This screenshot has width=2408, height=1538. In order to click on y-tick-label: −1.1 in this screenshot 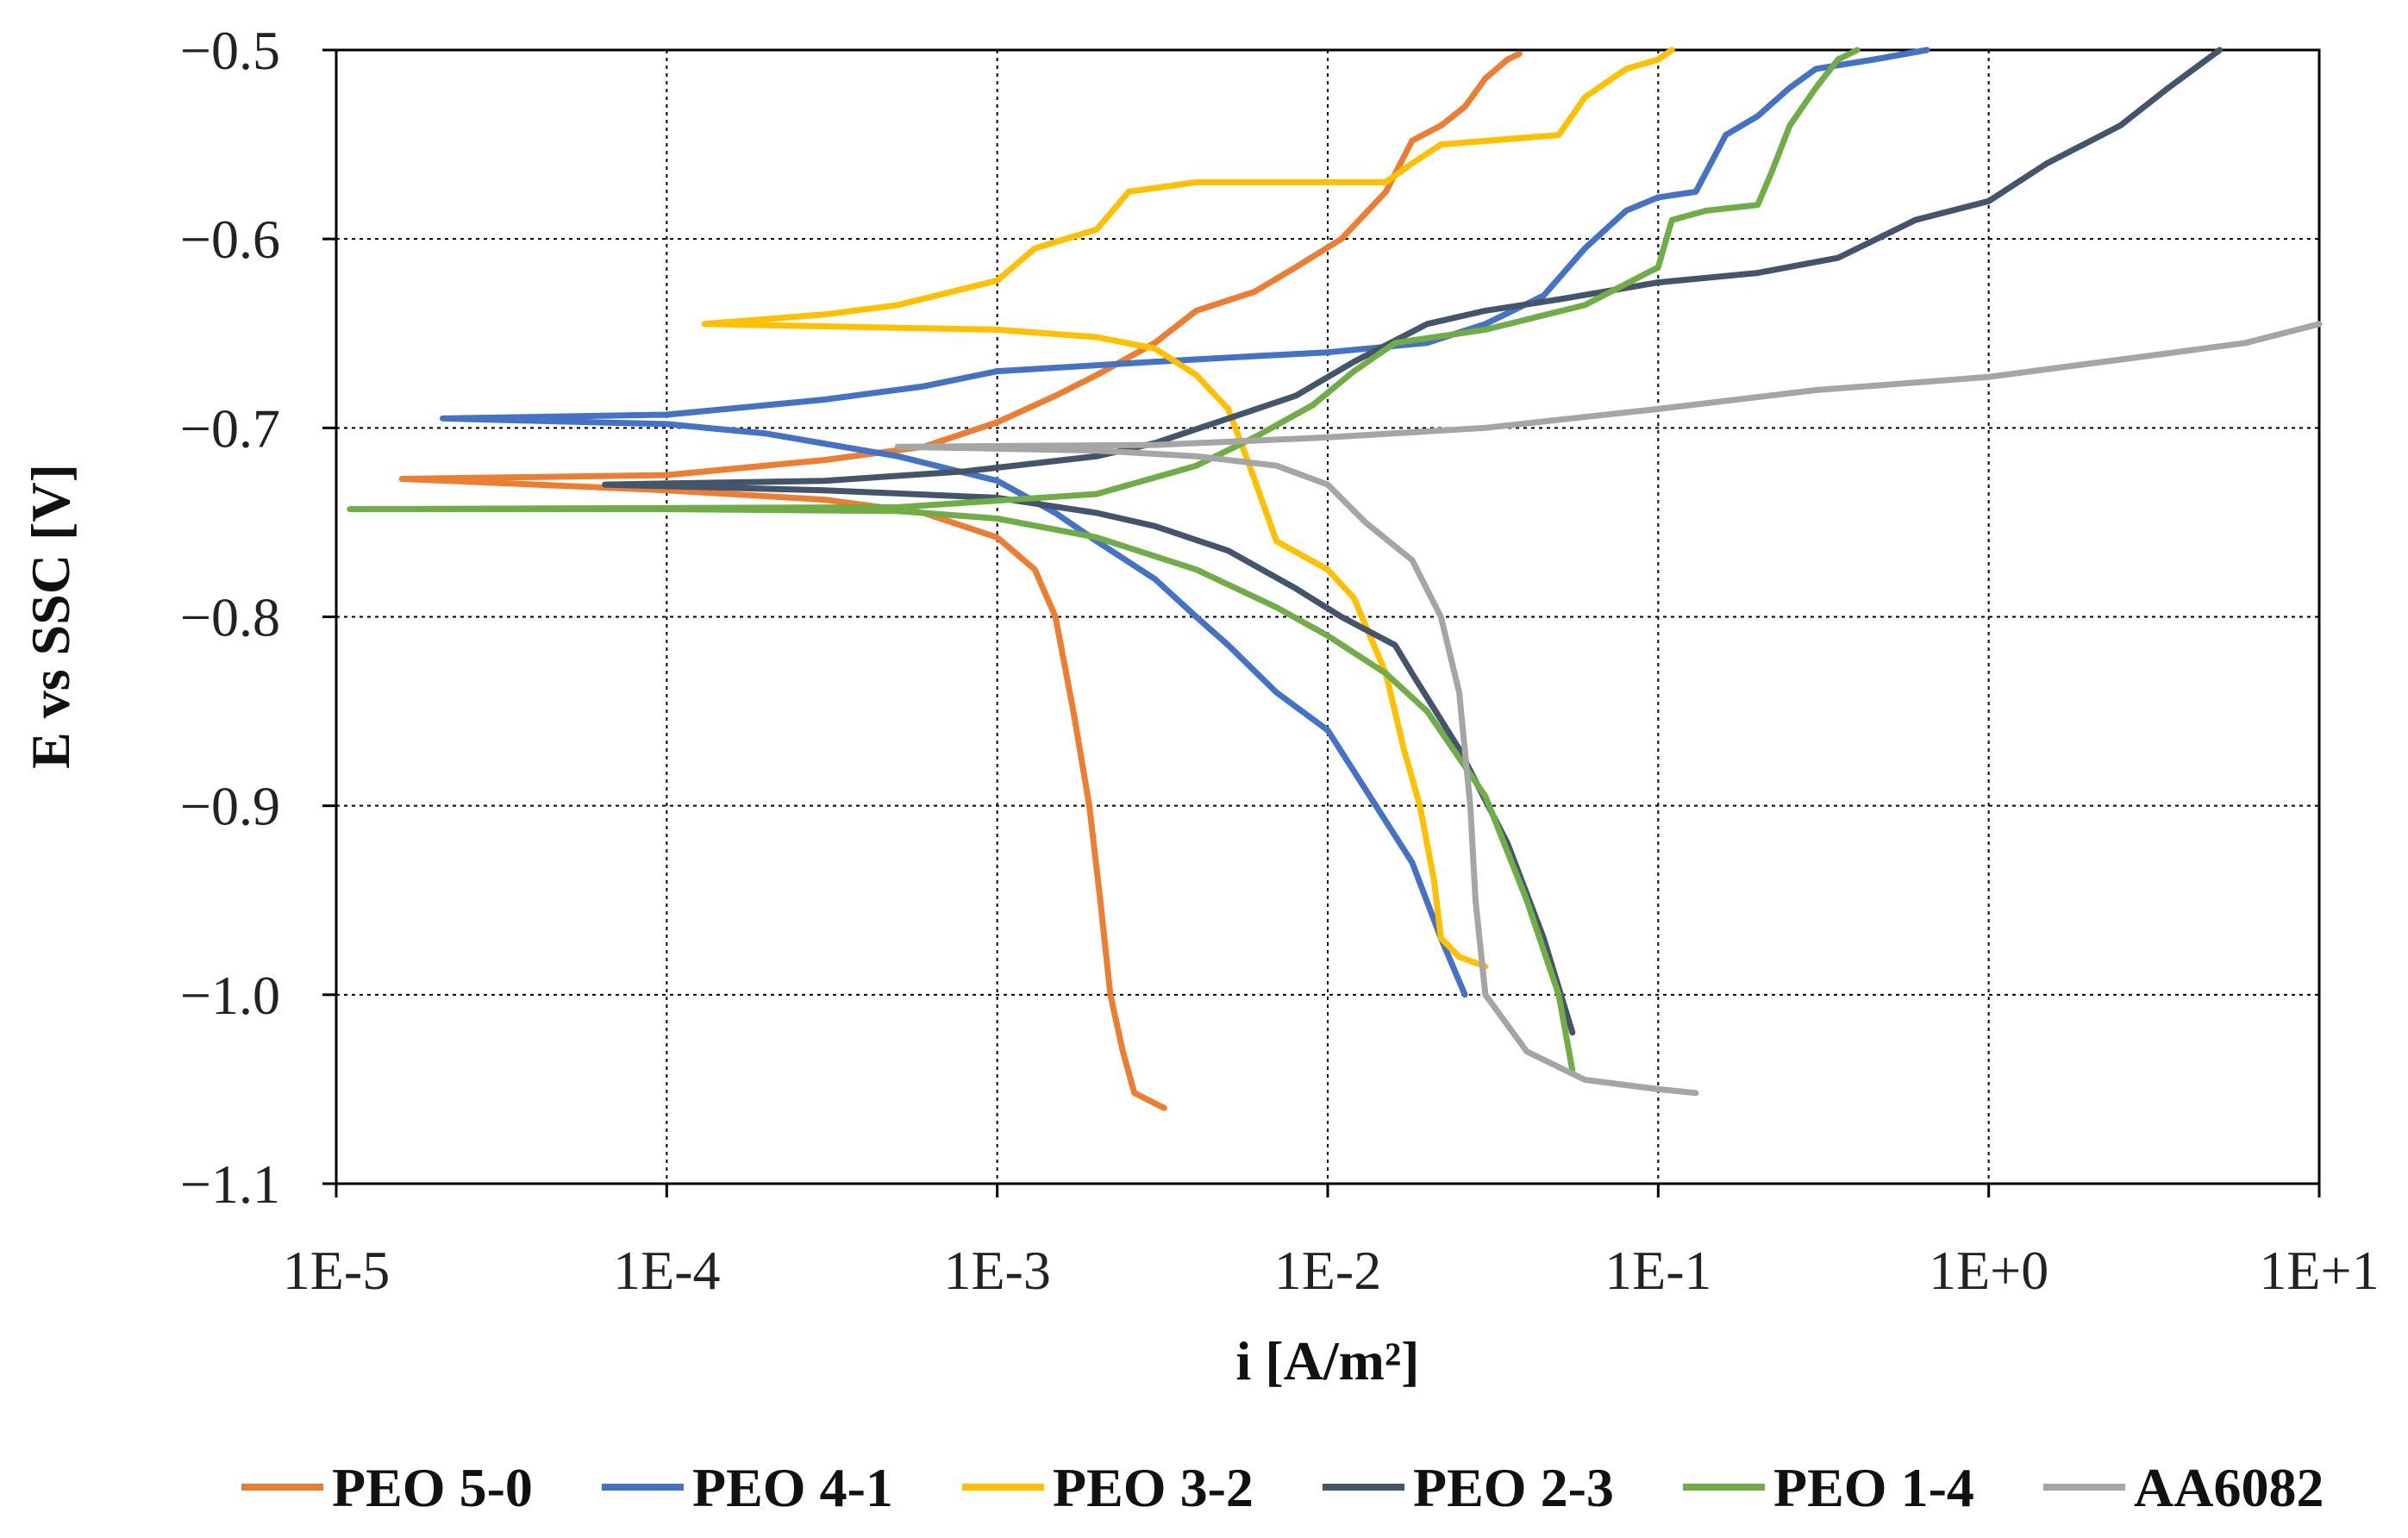, I will do `click(230, 1184)`.